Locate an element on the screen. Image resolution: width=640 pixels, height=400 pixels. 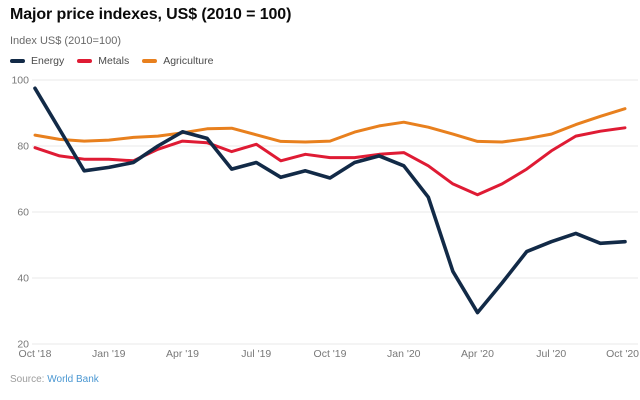
chart-legend: Energy Metals Agriculture is located at coordinates (111, 61).